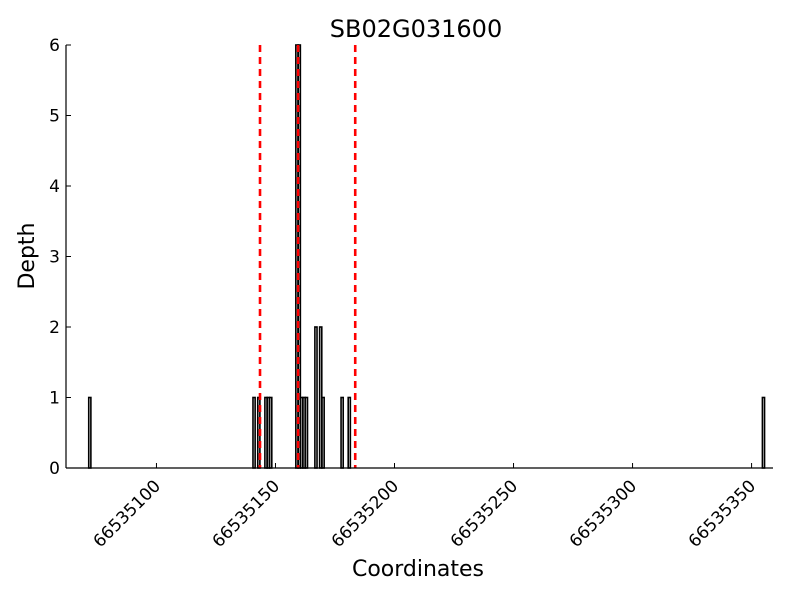 Image resolution: width=800 pixels, height=600 pixels. I want to click on x-tick-label-1: 66535150, so click(246, 513).